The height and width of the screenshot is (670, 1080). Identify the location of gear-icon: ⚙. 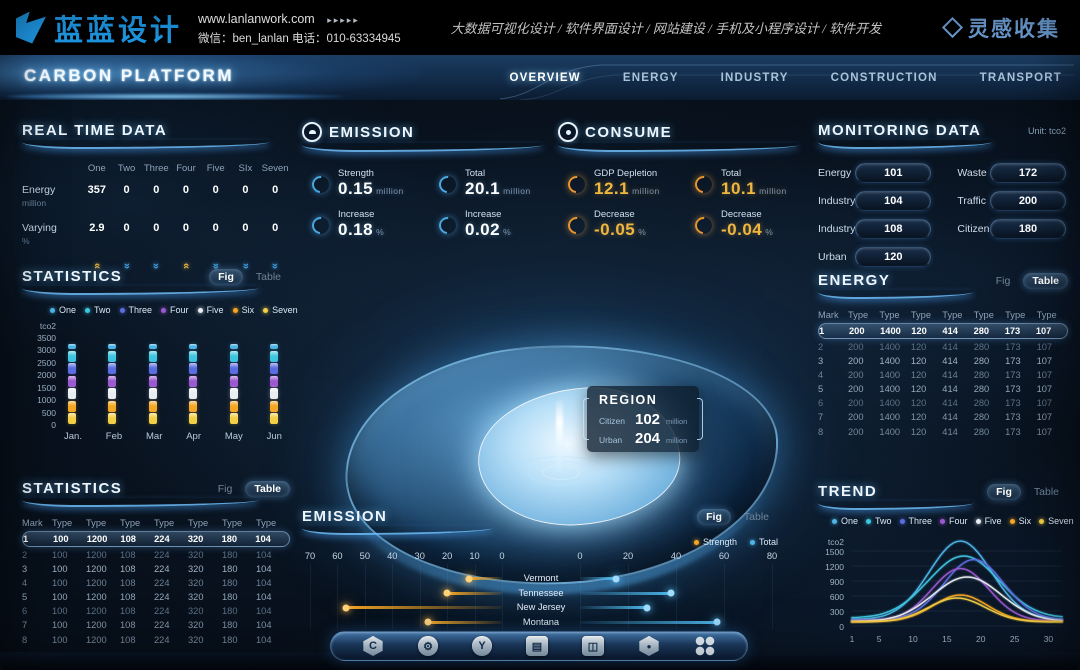
(428, 646).